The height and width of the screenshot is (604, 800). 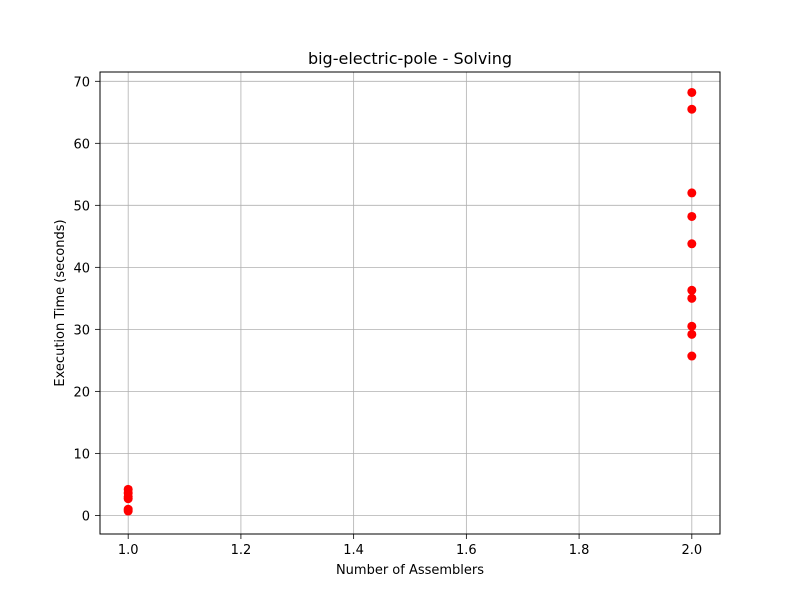 I want to click on y-tick-label: 70, so click(x=81, y=82).